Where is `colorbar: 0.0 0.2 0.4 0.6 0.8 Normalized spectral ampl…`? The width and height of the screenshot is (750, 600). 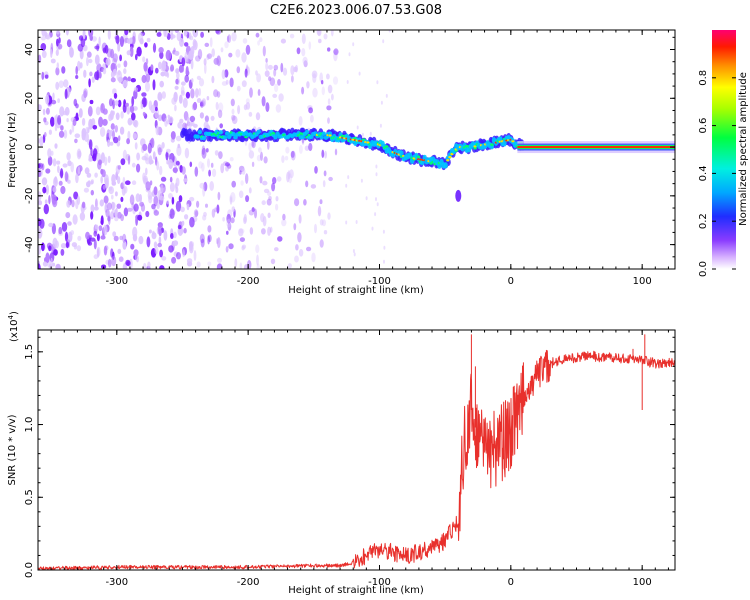
colorbar: 0.0 0.2 0.4 0.6 0.8 Normalized spectral ampl… is located at coordinates (723, 153).